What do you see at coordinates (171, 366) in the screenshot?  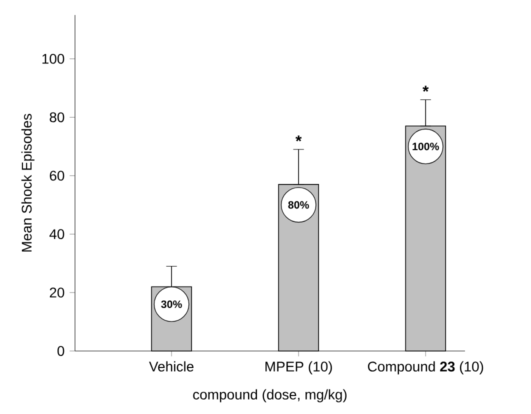 I see `x-tick-label: Vehicle` at bounding box center [171, 366].